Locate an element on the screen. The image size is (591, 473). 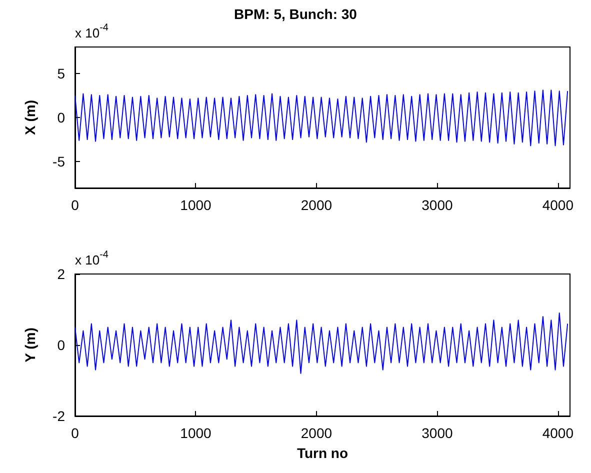
chart-title: BPM: 5, Bunch: 30 is located at coordinates (296, 14).